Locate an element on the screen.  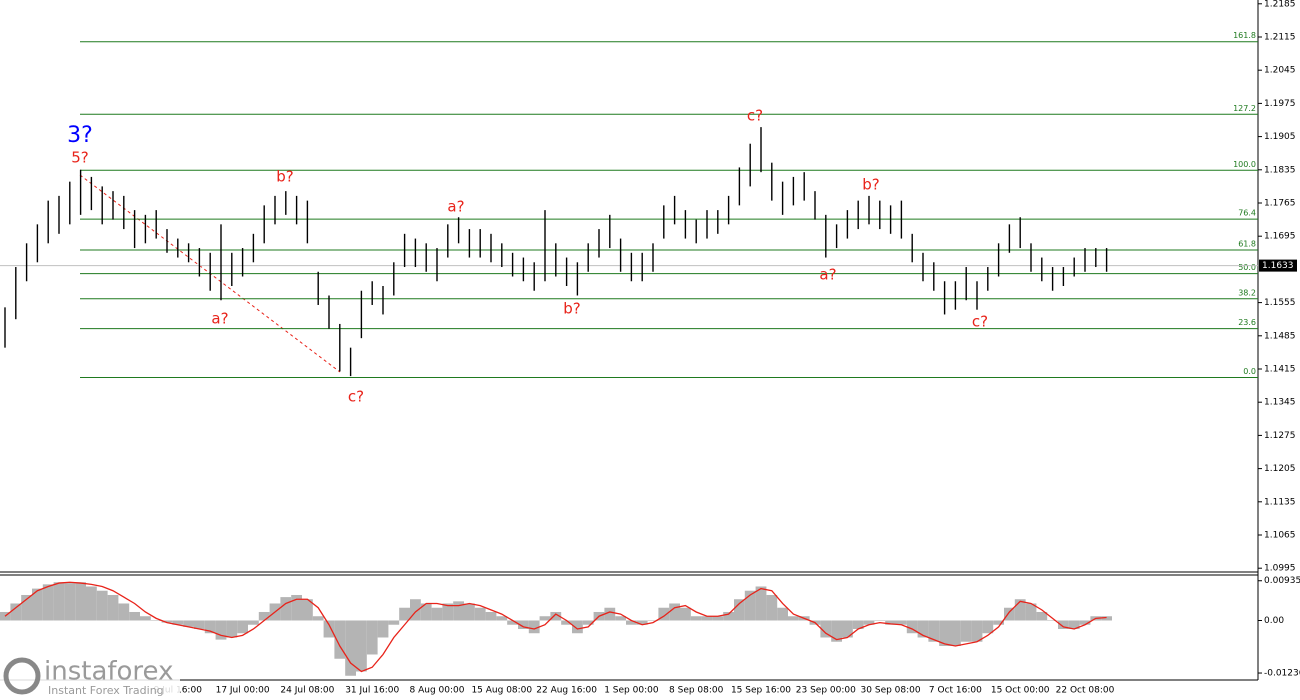
y-tick-label: 1.2115 is located at coordinates (1280, 37).